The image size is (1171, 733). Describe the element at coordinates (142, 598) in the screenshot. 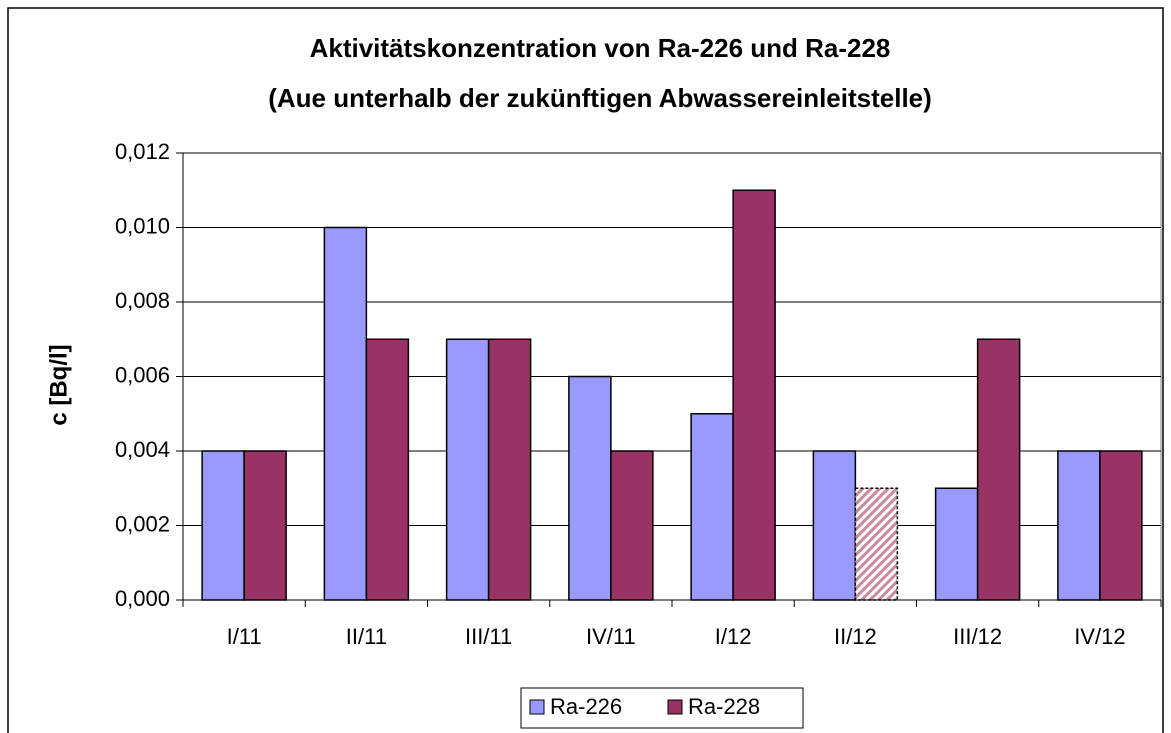

I see `y-tick-label: 0,000` at that location.